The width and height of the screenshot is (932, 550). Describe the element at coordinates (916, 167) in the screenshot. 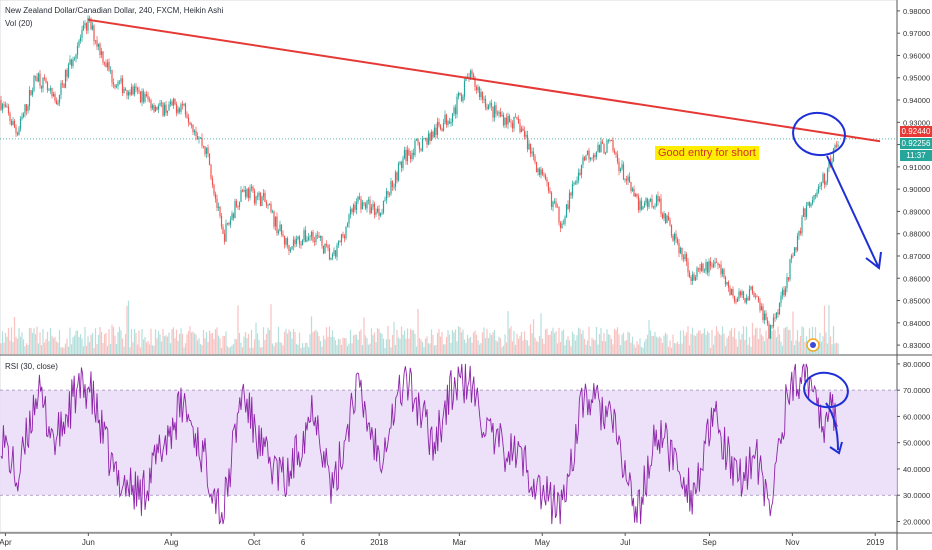

I see `price-tick-label: 0.91000` at that location.